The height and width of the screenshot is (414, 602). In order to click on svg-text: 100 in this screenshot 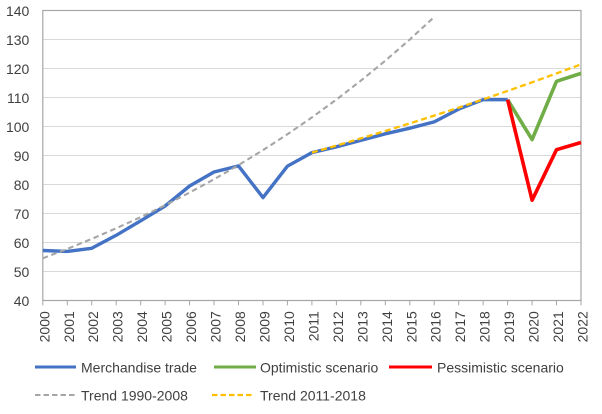, I will do `click(18, 127)`.